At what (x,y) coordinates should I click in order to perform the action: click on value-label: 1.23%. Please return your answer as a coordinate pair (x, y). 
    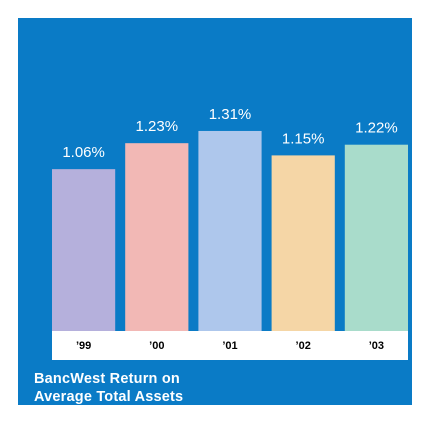
    Looking at the image, I should click on (157, 126).